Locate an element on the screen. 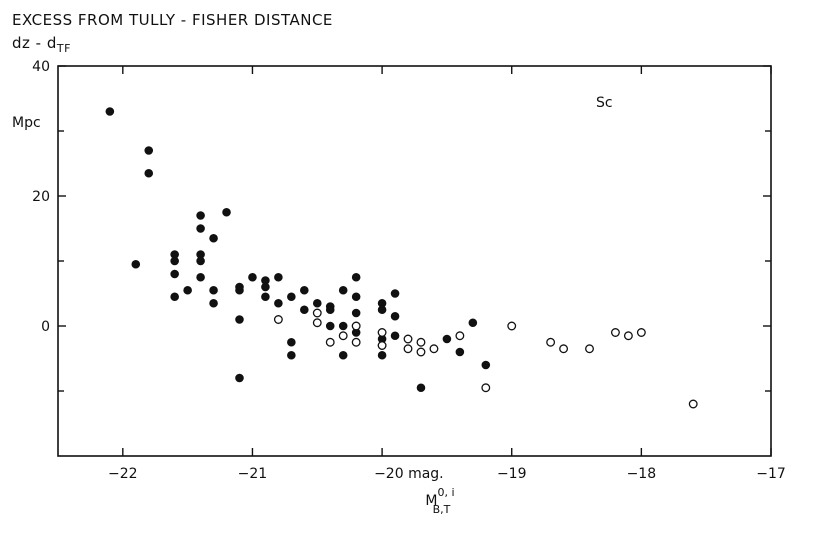  x-axis-label: M0, i B,T is located at coordinates (439, 501).